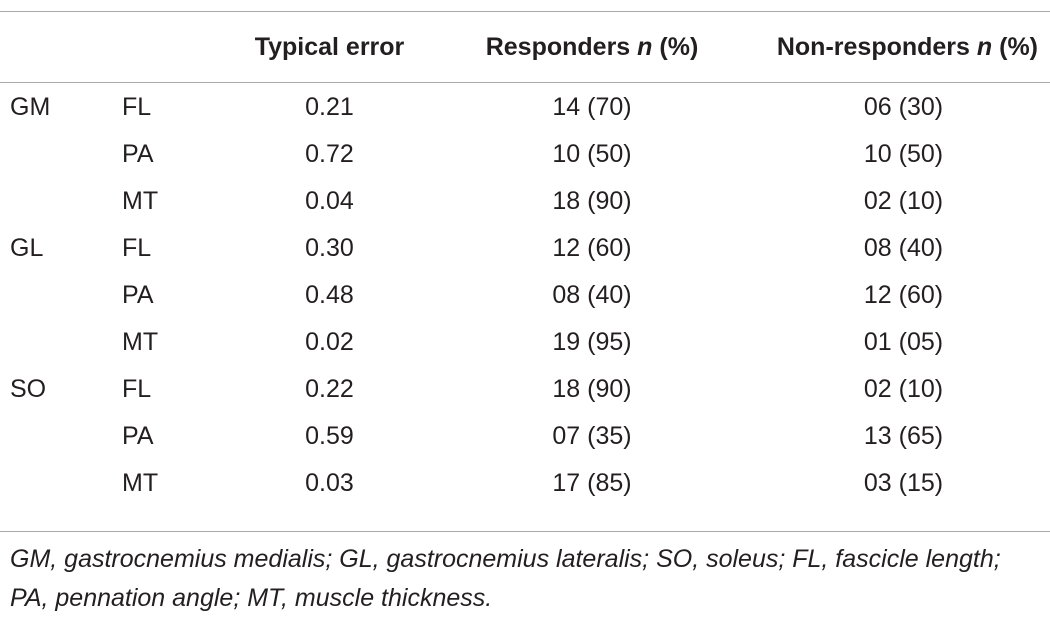 Image resolution: width=1050 pixels, height=624 pixels. Describe the element at coordinates (329, 154) in the screenshot. I see `cell-typical-error: 0.72` at that location.